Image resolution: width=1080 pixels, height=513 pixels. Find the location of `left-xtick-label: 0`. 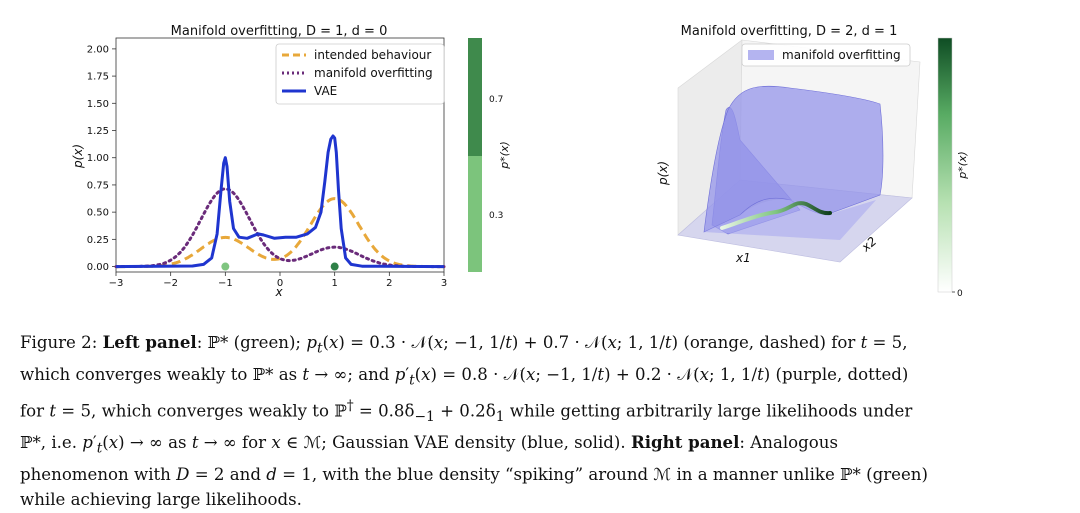

left-xtick-label: 0 is located at coordinates (280, 283).